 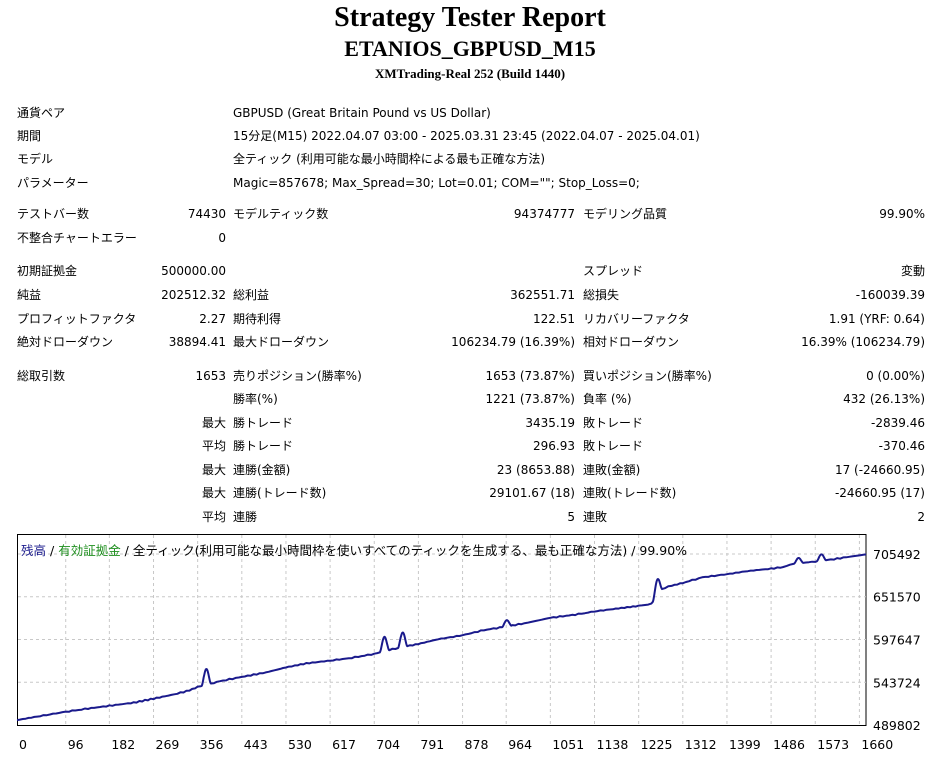 I want to click on max-consecutive-losses-count-label: 連敗(トレード数), so click(x=630, y=493).